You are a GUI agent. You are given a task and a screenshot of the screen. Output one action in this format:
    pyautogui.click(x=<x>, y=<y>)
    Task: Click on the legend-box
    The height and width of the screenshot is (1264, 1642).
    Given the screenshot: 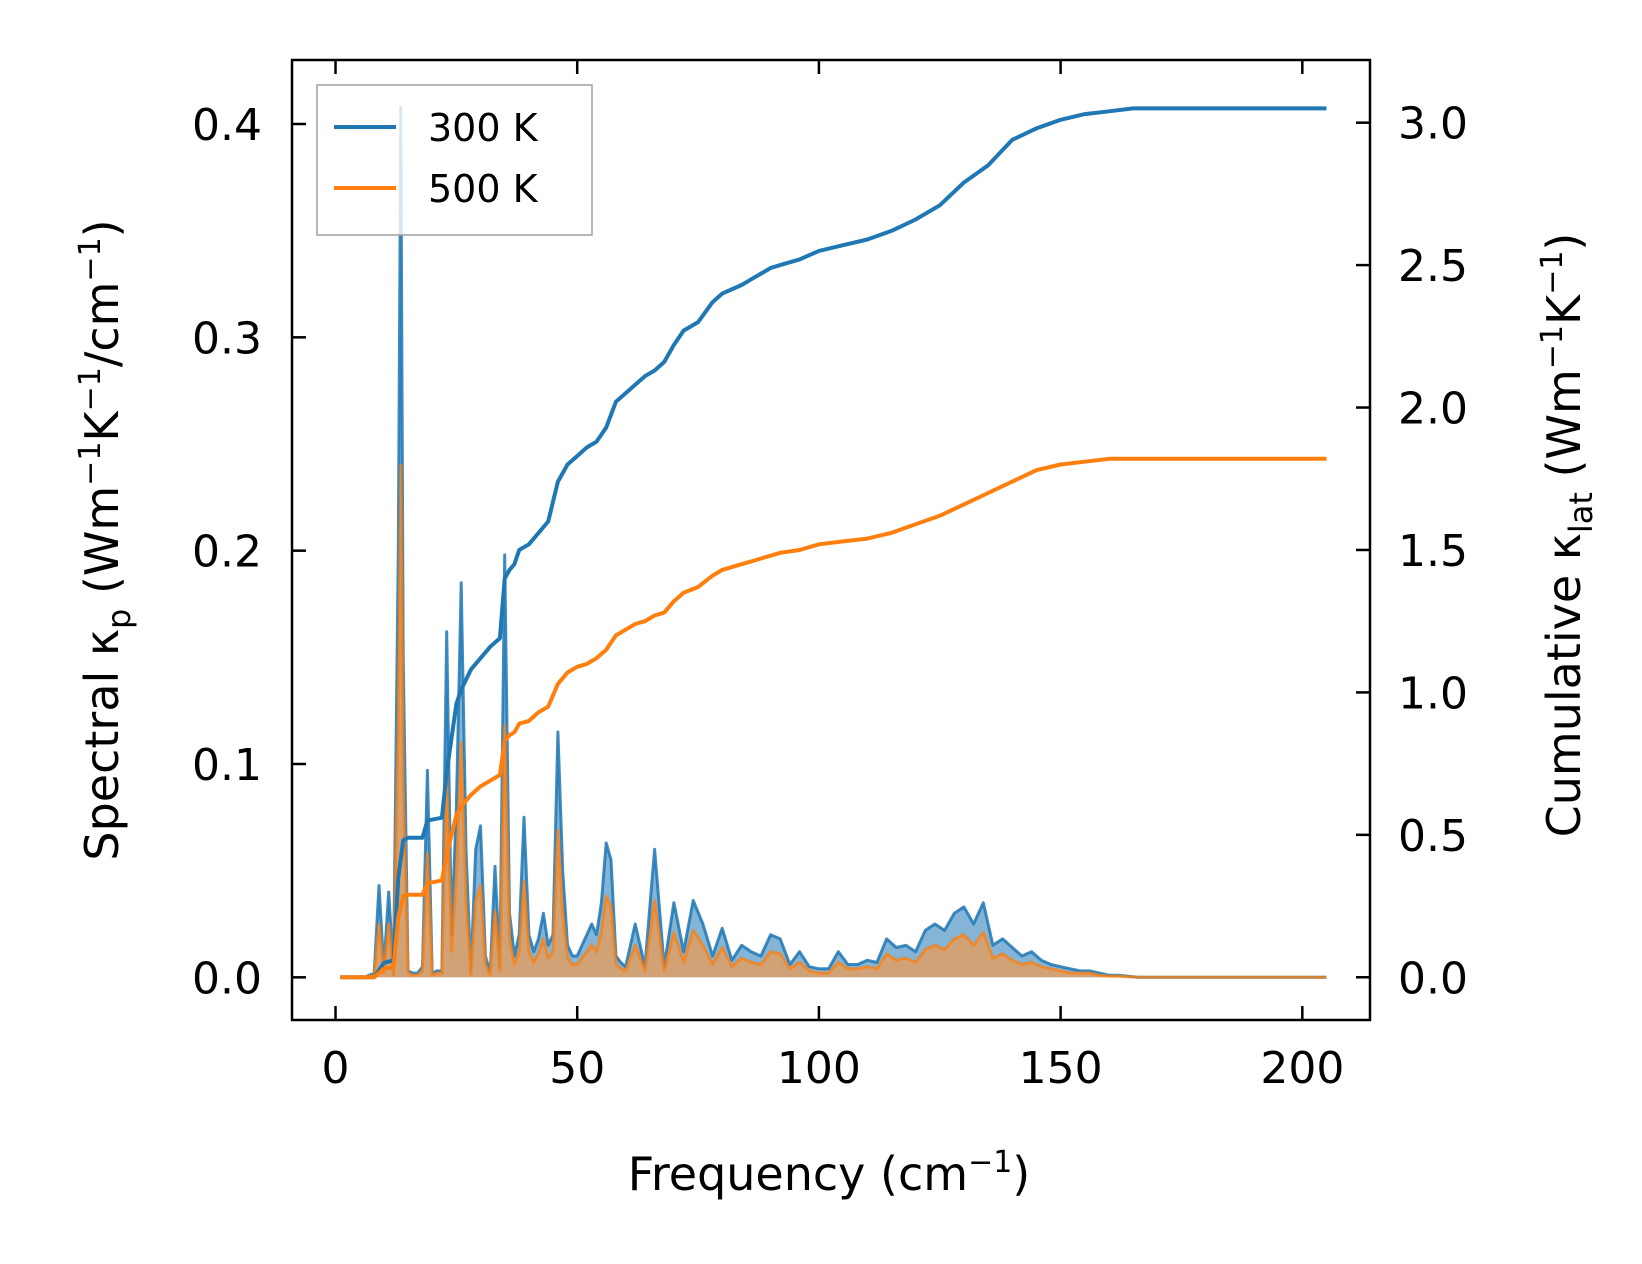 What is the action you would take?
    pyautogui.click(x=454, y=160)
    